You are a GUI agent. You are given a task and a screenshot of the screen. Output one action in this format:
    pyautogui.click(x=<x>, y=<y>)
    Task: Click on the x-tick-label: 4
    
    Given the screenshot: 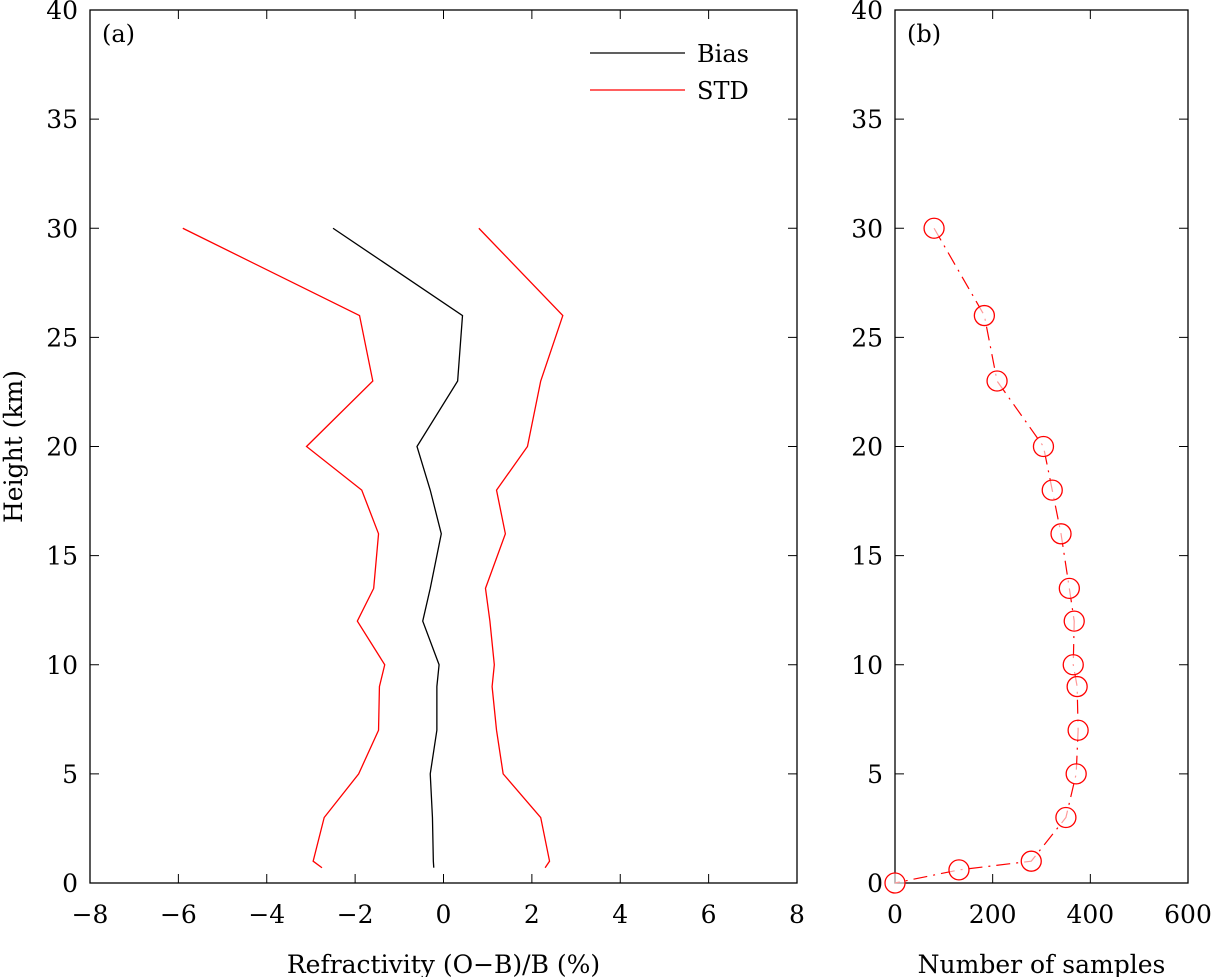 What is the action you would take?
    pyautogui.click(x=620, y=914)
    